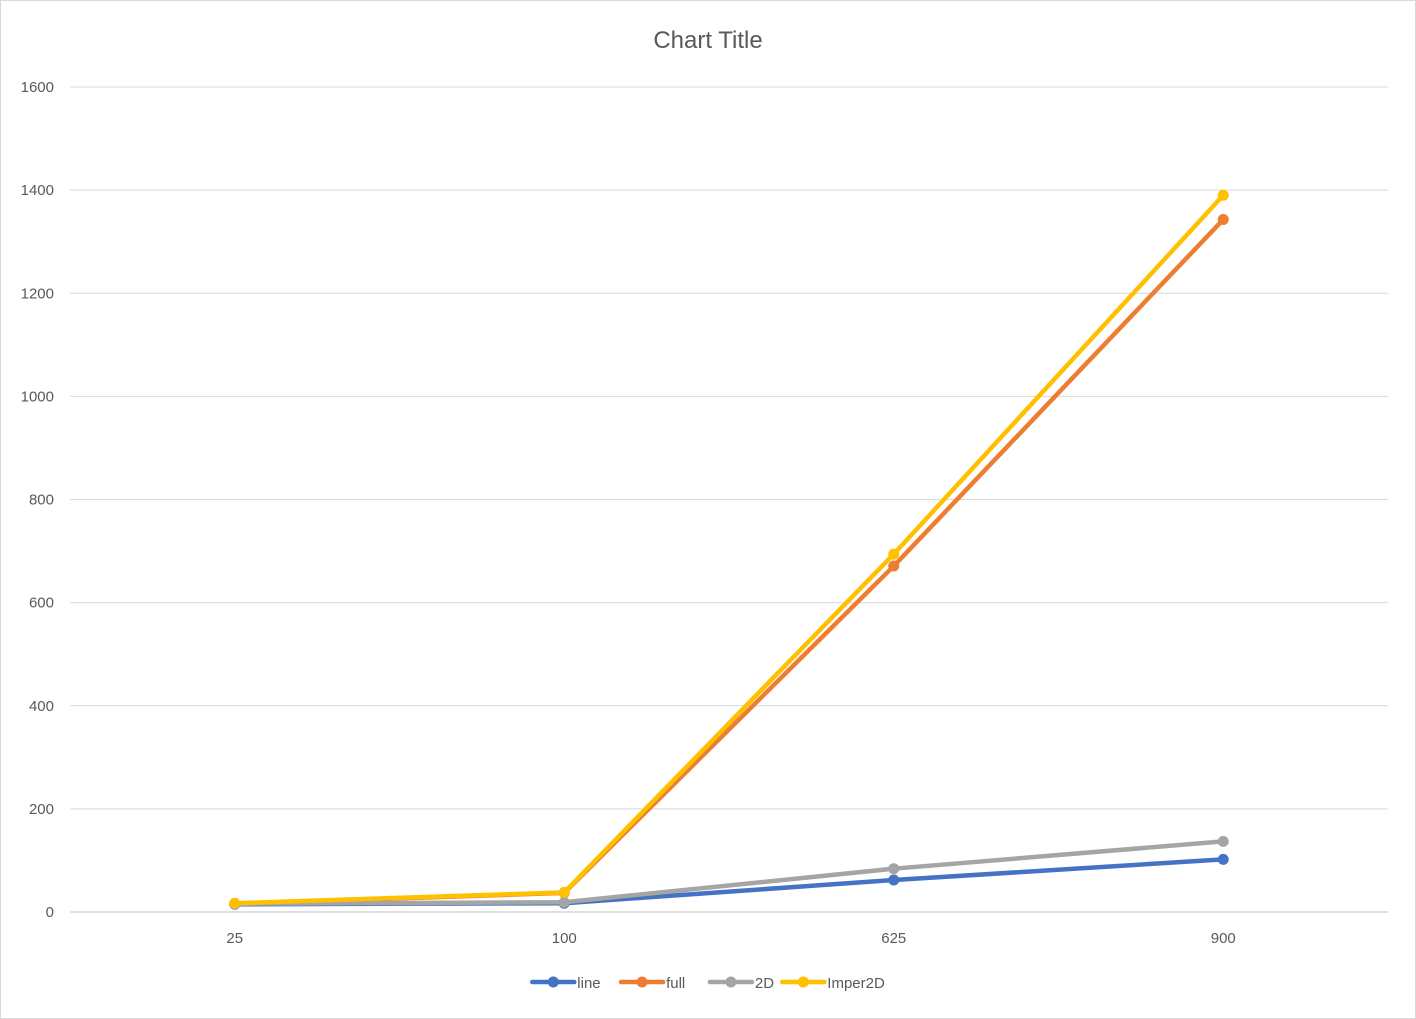 The image size is (1416, 1019). What do you see at coordinates (37, 396) in the screenshot?
I see `y-tick-label: 1000` at bounding box center [37, 396].